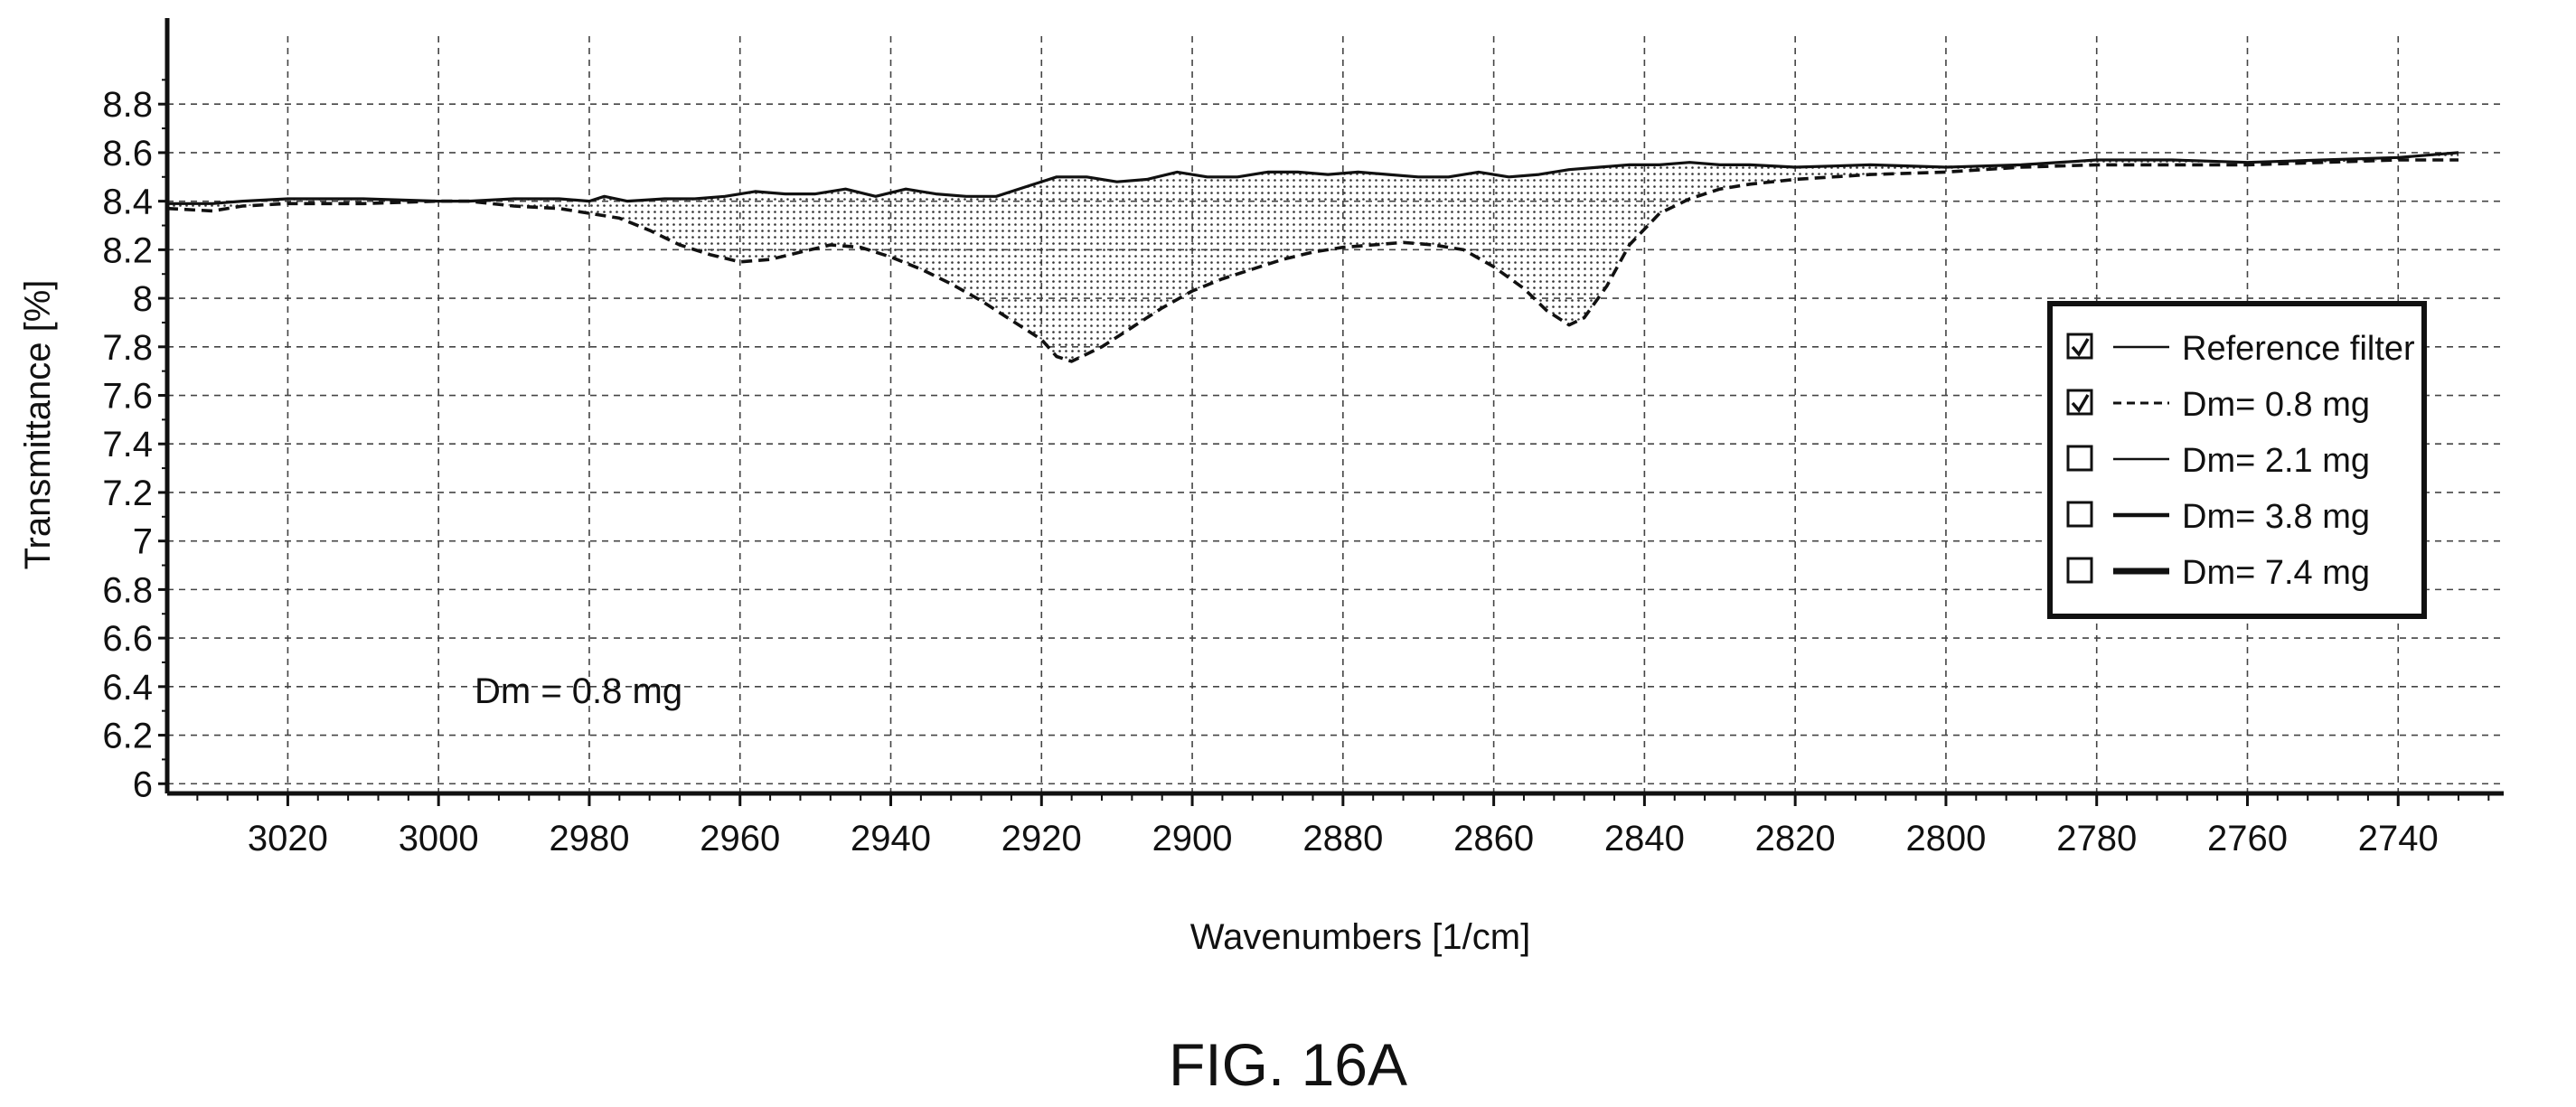 The width and height of the screenshot is (2576, 1107). I want to click on x-tick-label: 2900, so click(1193, 838).